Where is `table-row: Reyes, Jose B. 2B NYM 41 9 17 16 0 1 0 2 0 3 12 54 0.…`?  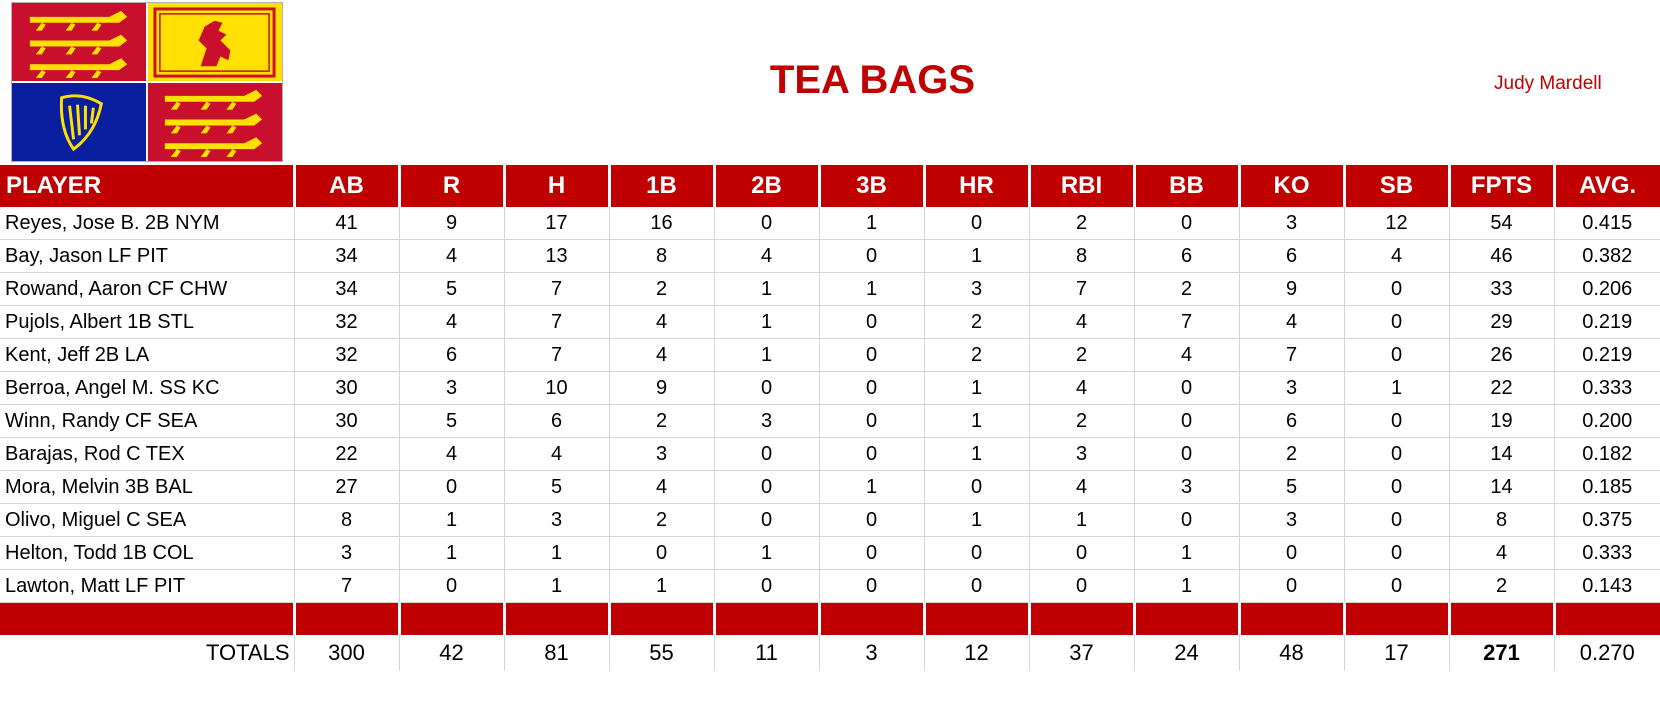
table-row: Reyes, Jose B. 2B NYM 41 9 17 16 0 1 0 2 0 3 12 54 0.… is located at coordinates (830, 223).